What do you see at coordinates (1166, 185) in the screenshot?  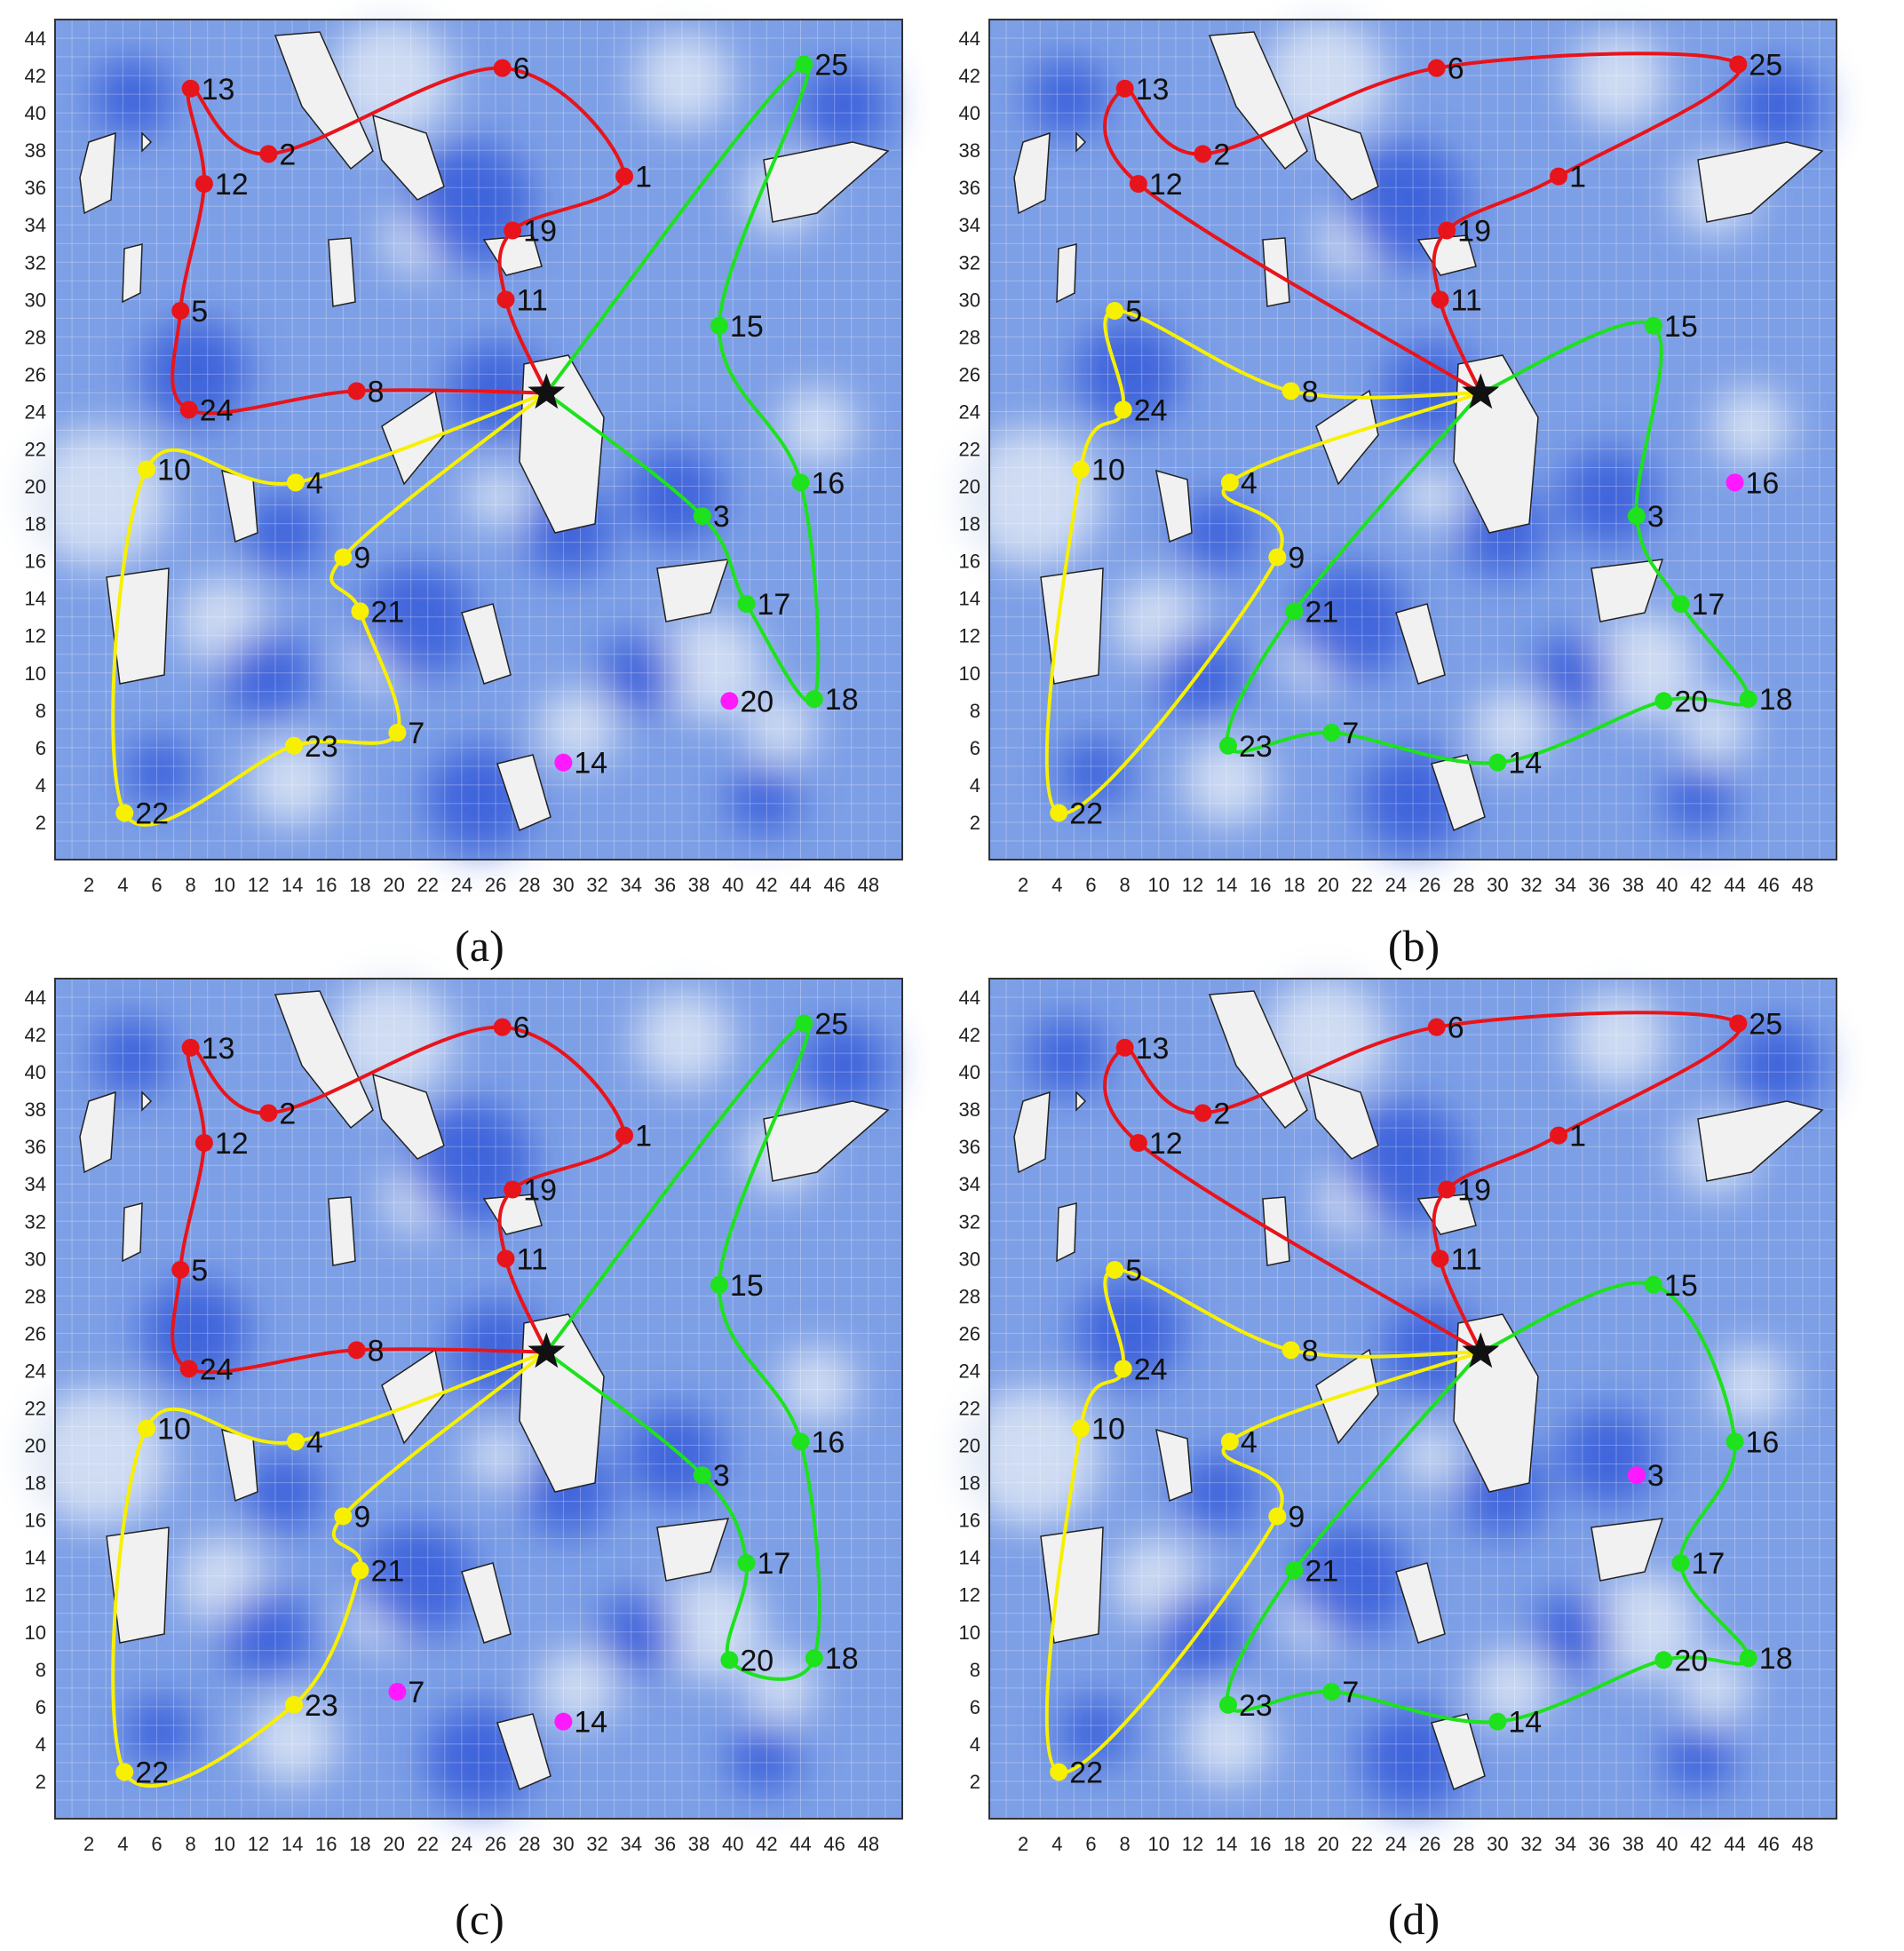 I see `node-12-label: 12` at bounding box center [1166, 185].